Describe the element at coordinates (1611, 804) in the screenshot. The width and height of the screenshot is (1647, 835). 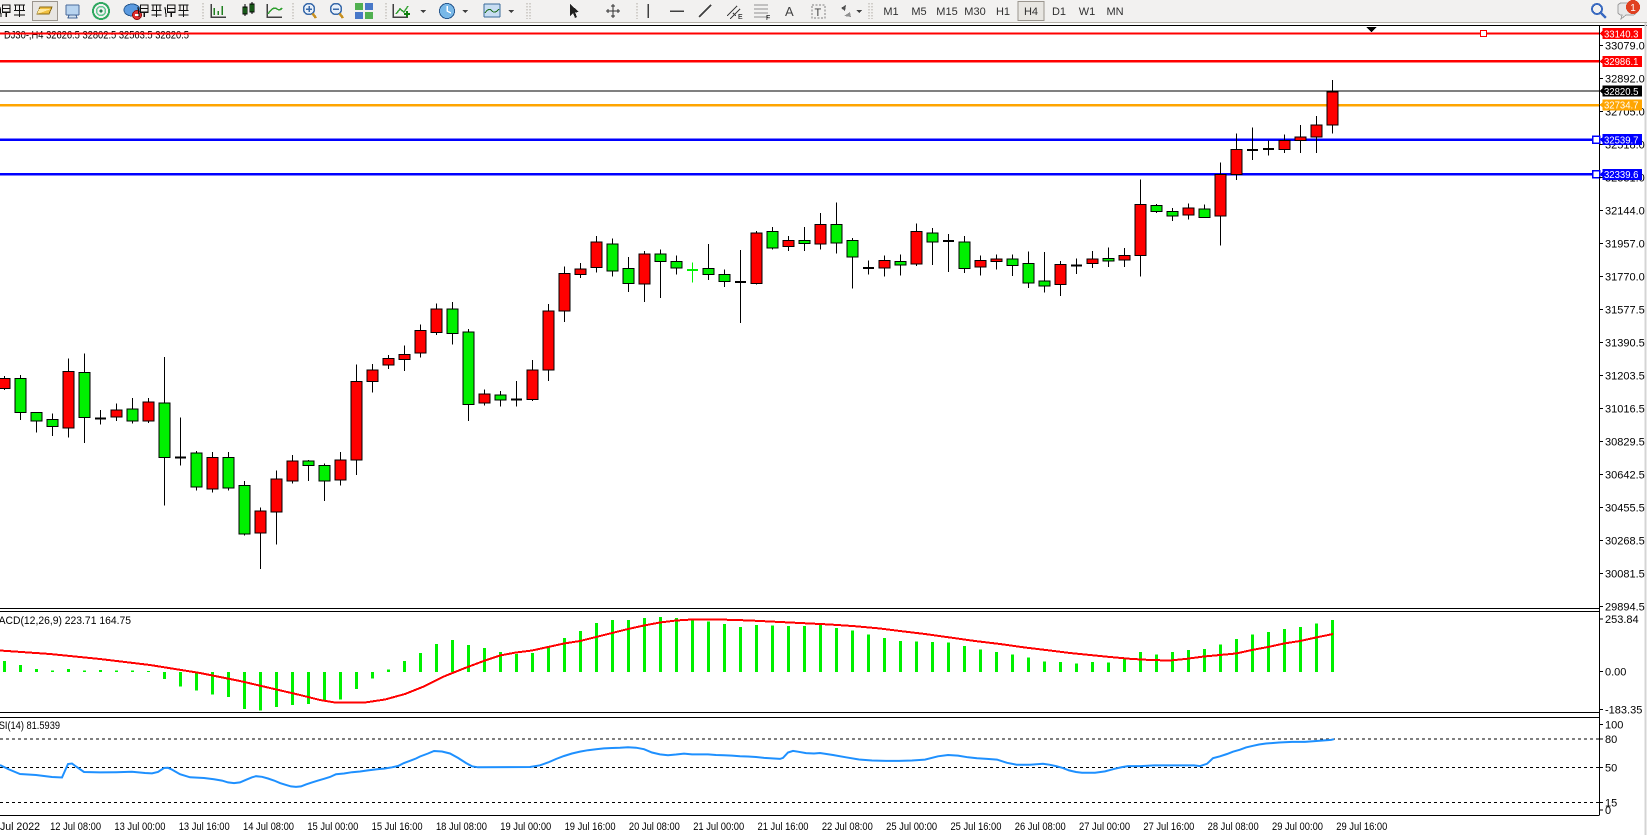
I see `svg-text: 15` at that location.